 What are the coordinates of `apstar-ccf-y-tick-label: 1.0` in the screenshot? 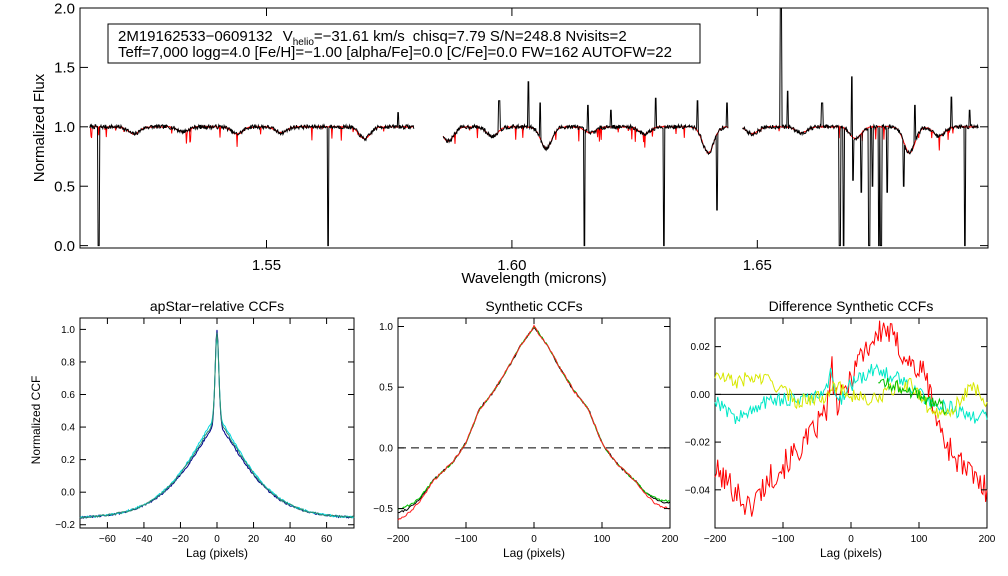 It's located at (68, 330).